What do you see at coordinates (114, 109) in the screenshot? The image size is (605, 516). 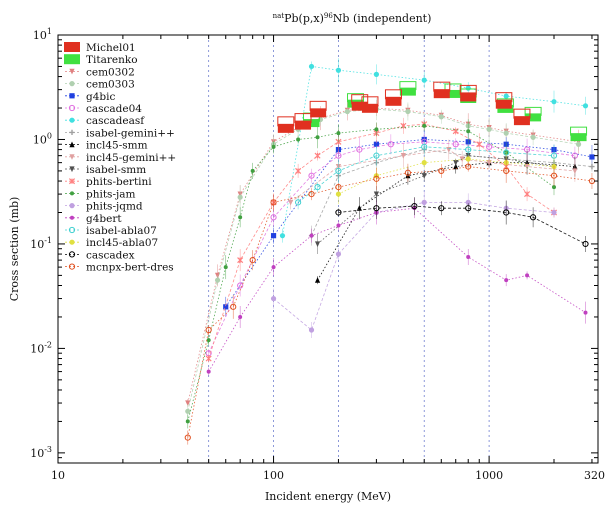 I see `legend-label: cascade04` at bounding box center [114, 109].